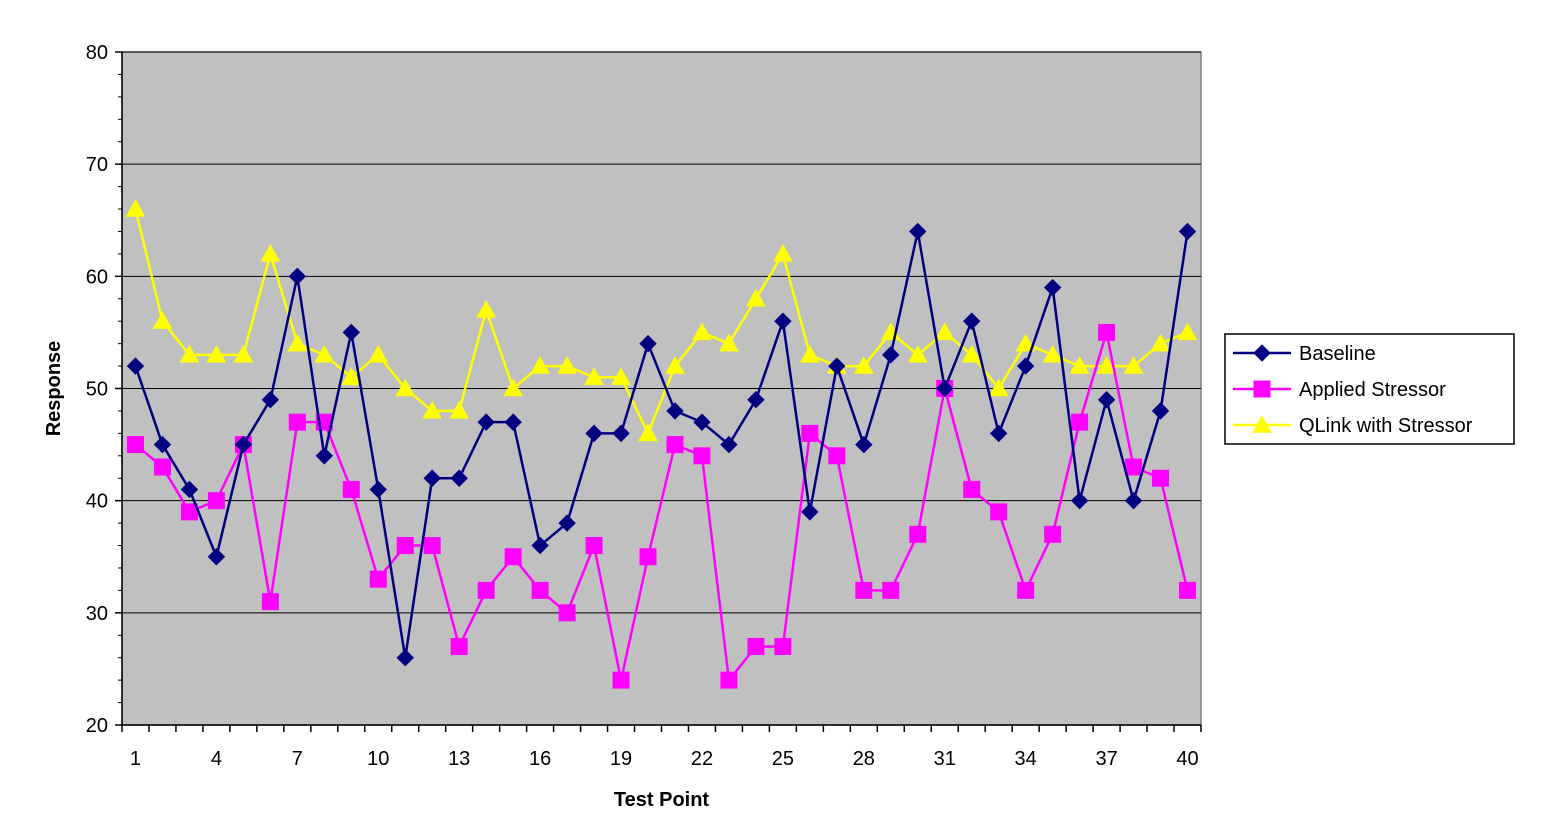  What do you see at coordinates (97, 53) in the screenshot?
I see `y-tick-label: 80` at bounding box center [97, 53].